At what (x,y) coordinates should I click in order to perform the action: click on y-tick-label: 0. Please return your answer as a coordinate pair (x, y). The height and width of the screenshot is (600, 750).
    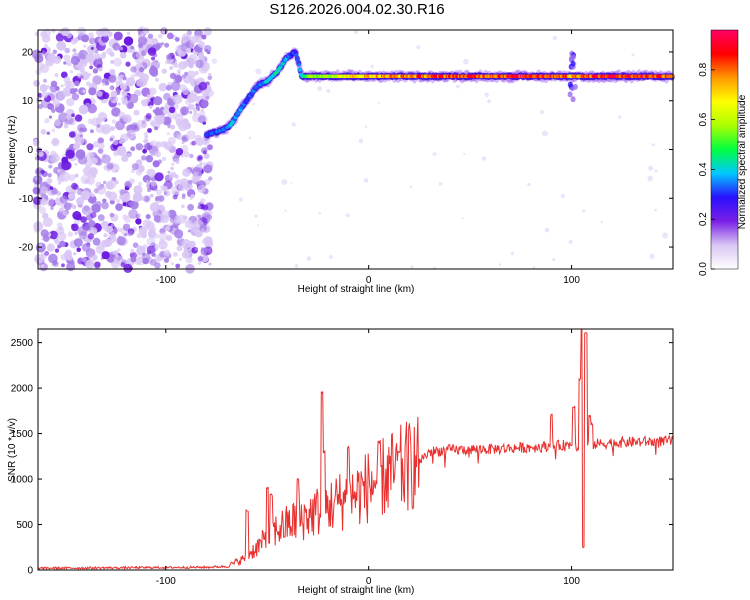
    Looking at the image, I should click on (30, 571).